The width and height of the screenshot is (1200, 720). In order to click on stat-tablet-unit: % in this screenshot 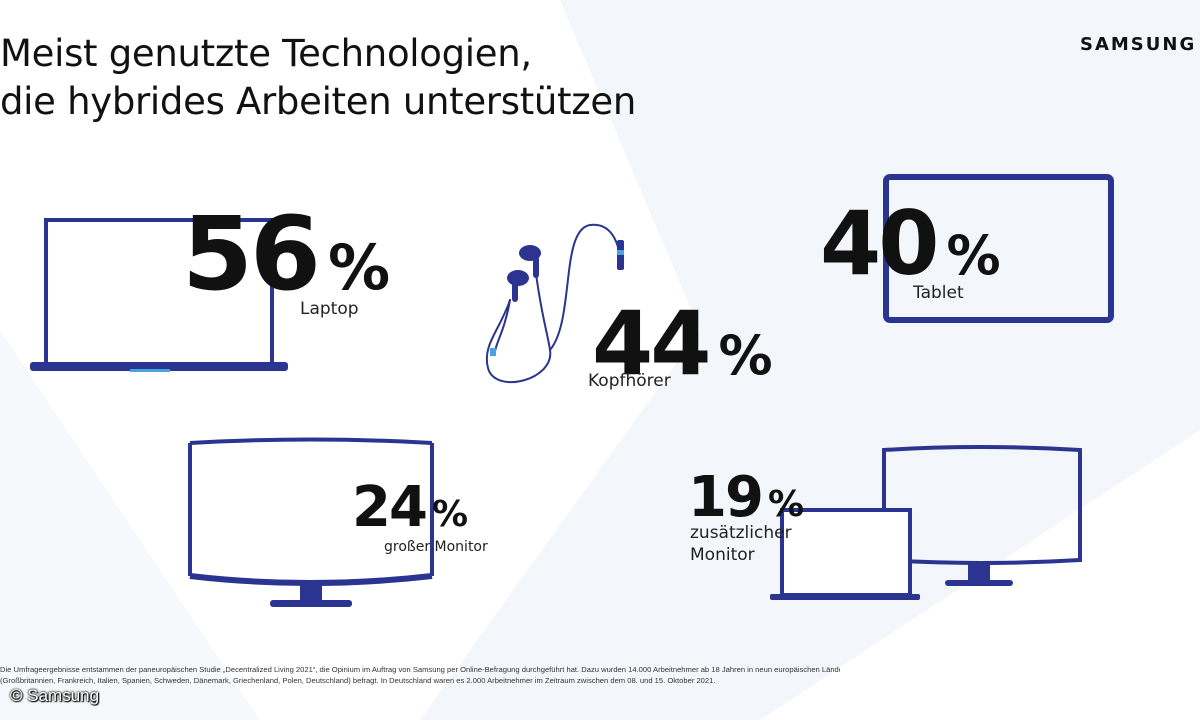, I will do `click(973, 255)`.